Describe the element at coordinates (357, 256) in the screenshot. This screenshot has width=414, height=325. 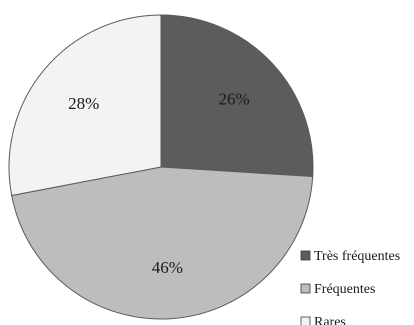
I see `legend-label-1: Très fréquentes` at that location.